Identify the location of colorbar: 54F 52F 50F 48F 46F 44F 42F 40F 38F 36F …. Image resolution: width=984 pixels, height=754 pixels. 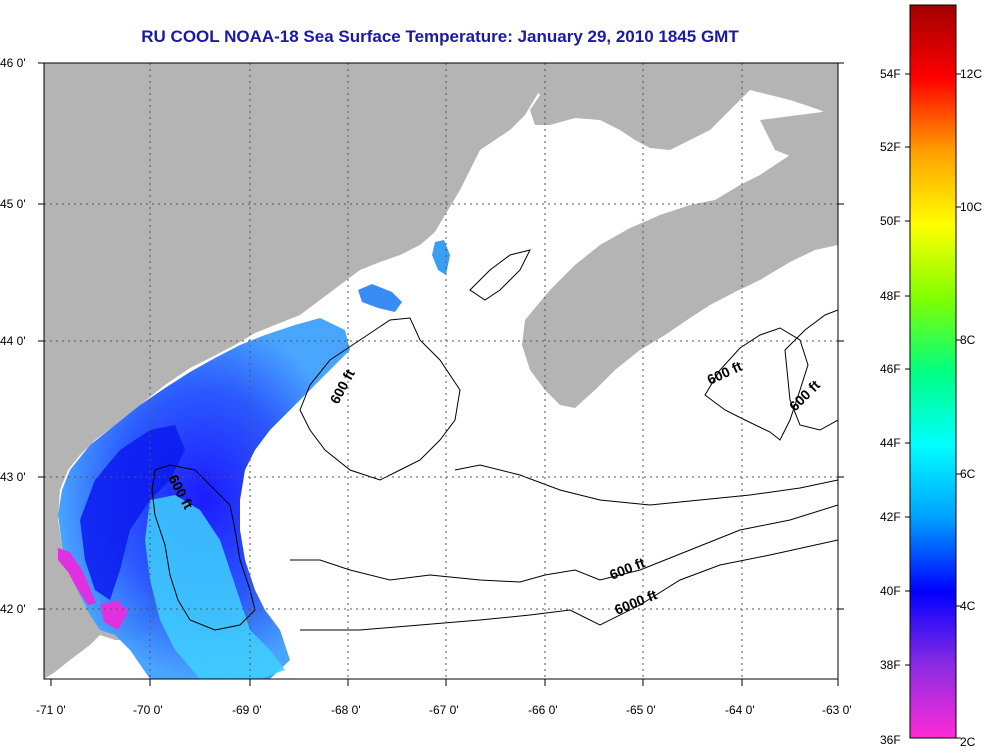
(931, 376).